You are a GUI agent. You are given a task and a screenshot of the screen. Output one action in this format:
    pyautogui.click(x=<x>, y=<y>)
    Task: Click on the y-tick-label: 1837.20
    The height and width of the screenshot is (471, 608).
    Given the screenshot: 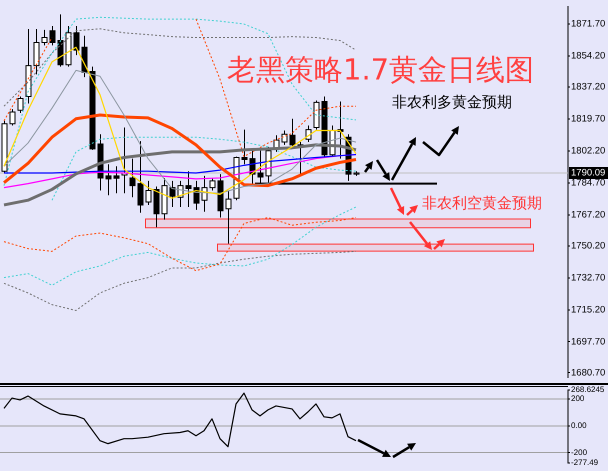 What is the action you would take?
    pyautogui.click(x=588, y=87)
    